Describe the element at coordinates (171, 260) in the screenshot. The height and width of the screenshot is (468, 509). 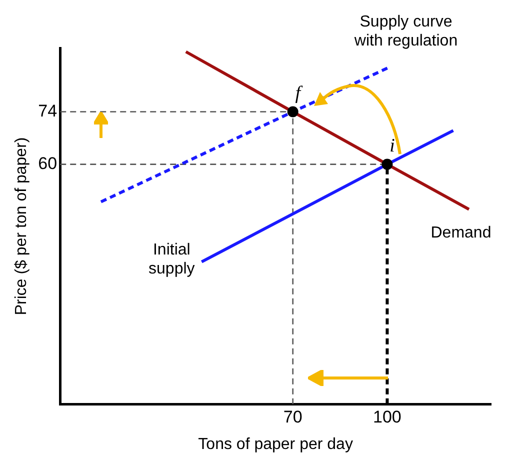
I see `series-label: Initial supply` at that location.